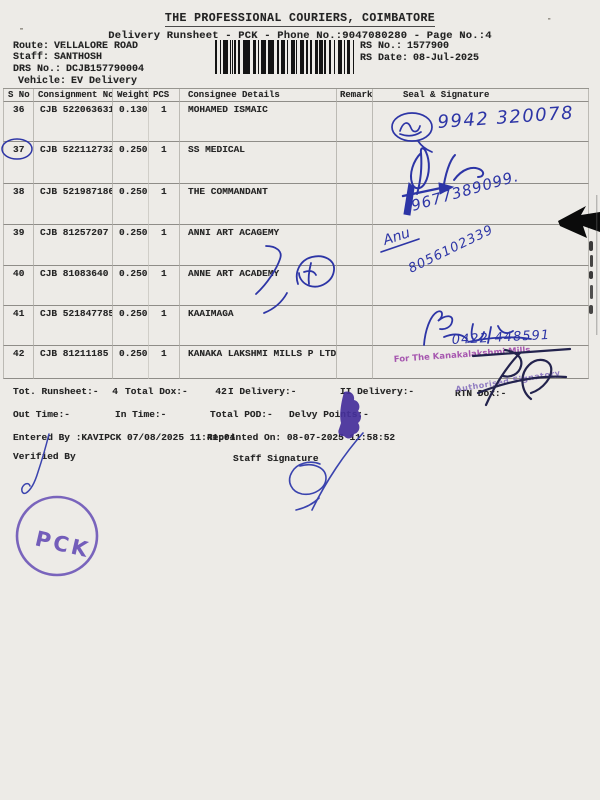 This screenshot has height=800, width=600. I want to click on table-row-cell-consignment: CJB 81257207, so click(73, 245).